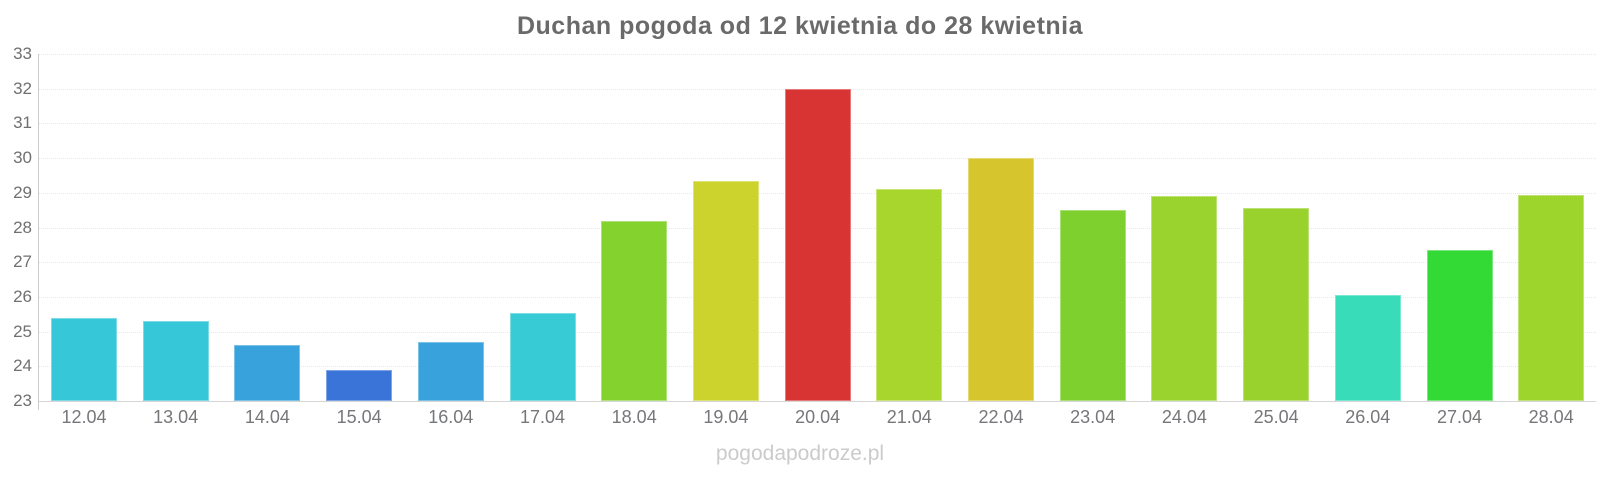 The height and width of the screenshot is (480, 1600). What do you see at coordinates (1184, 417) in the screenshot?
I see `x-tick-label: 24.04` at bounding box center [1184, 417].